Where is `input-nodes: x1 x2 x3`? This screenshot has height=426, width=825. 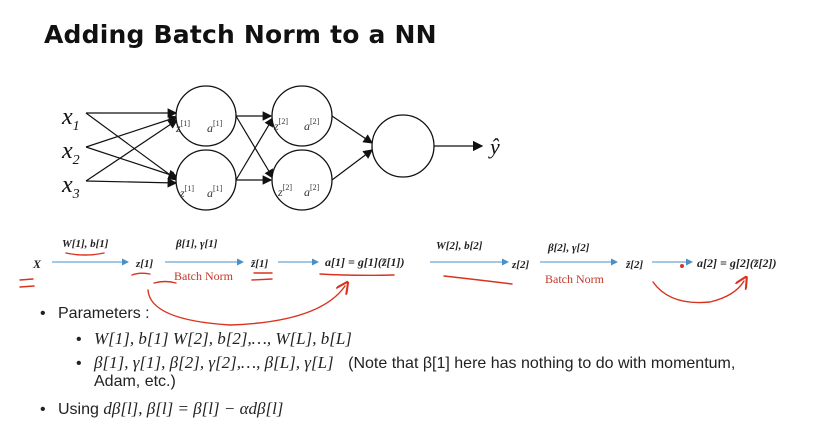
input-nodes: x1 x2 x3 is located at coordinates (70, 153).